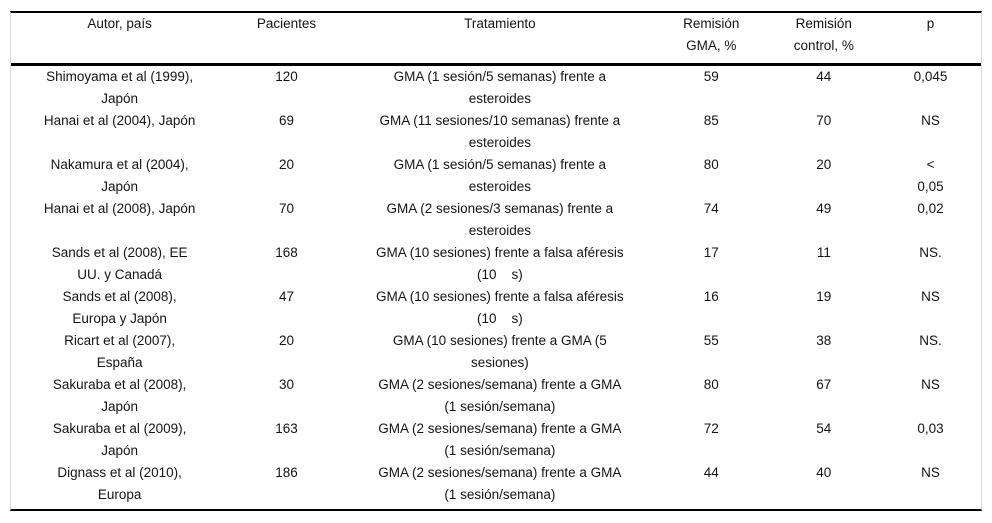  Describe the element at coordinates (119, 208) in the screenshot. I see `author-cell: Hanai et al (2008), Japón` at that location.